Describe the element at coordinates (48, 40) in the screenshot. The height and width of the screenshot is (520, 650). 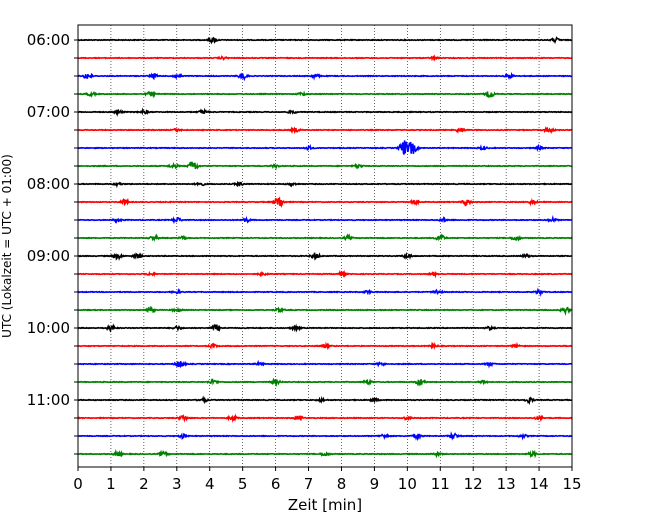
I see `y-tick-label: 06:00` at that location.